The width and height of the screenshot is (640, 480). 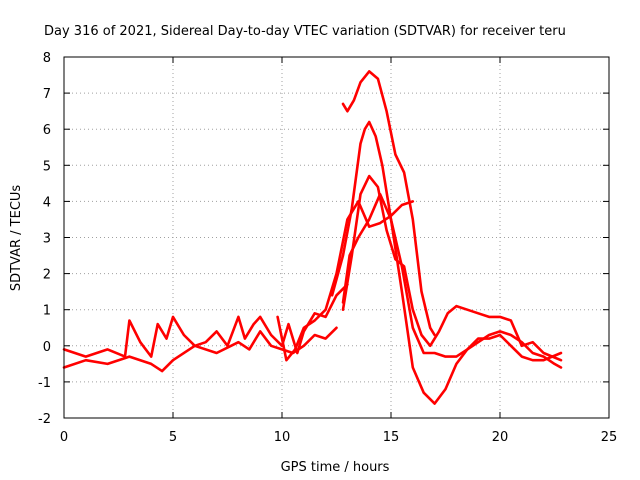 What do you see at coordinates (47, 311) in the screenshot?
I see `y-tick-label: 1` at bounding box center [47, 311].